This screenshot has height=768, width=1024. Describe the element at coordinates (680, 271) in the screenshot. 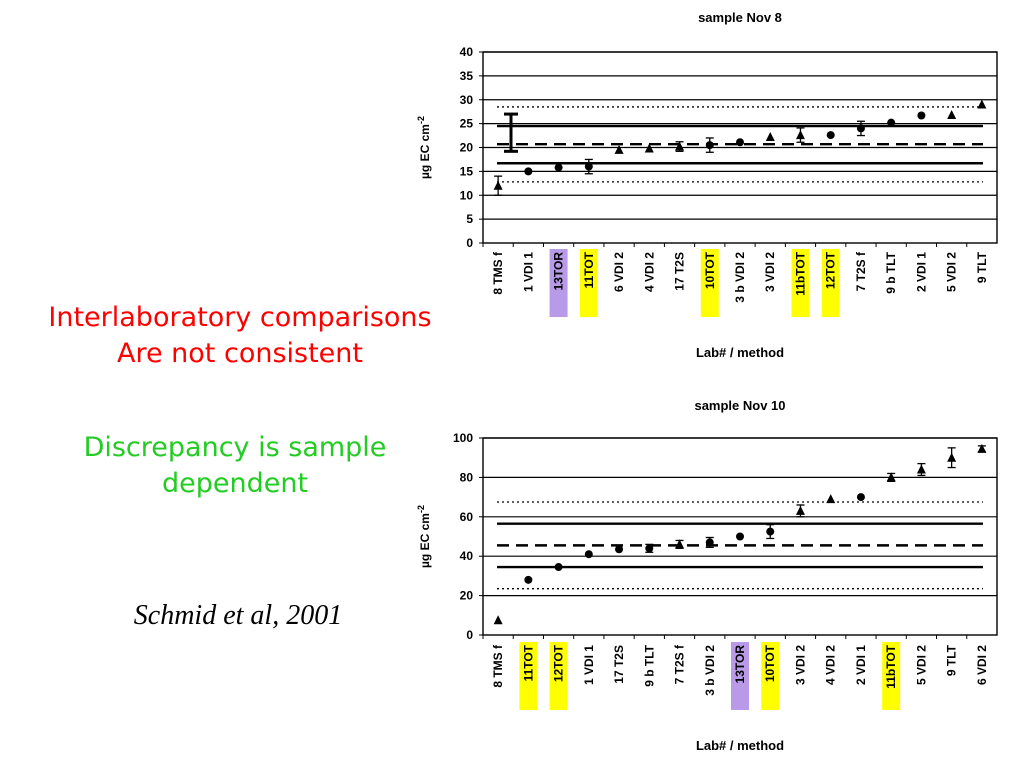

I see `chart-1-x-tick-label: 17 T2S` at that location.